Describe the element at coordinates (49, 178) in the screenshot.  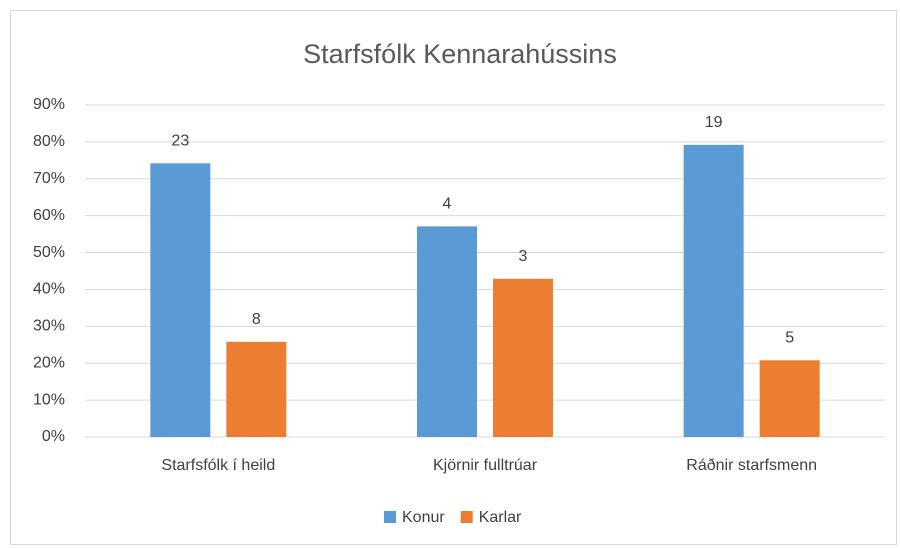
I see `y-tick-label: 70%` at that location.